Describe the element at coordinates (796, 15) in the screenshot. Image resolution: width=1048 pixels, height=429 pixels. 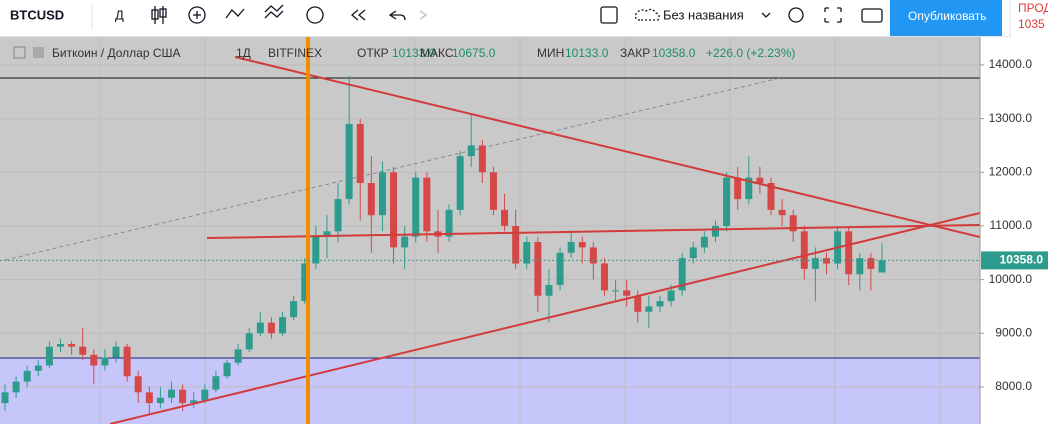
I see `settings-button` at that location.